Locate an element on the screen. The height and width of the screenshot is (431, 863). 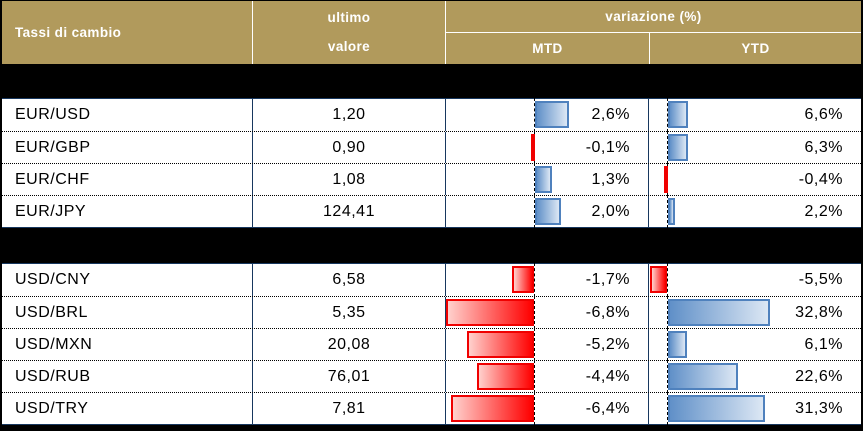
last-value-cell: 20,08 is located at coordinates (348, 344).